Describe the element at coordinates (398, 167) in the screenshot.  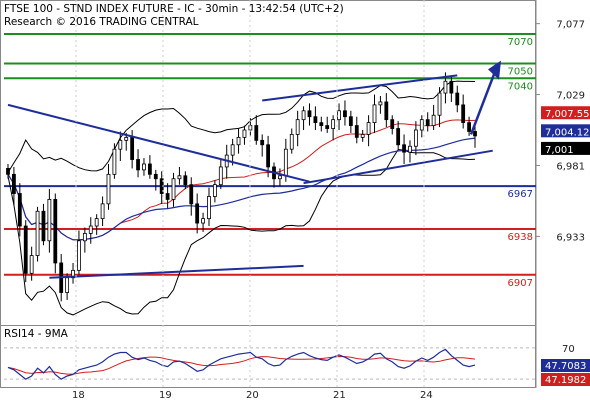
I see `support-trendline` at that location.